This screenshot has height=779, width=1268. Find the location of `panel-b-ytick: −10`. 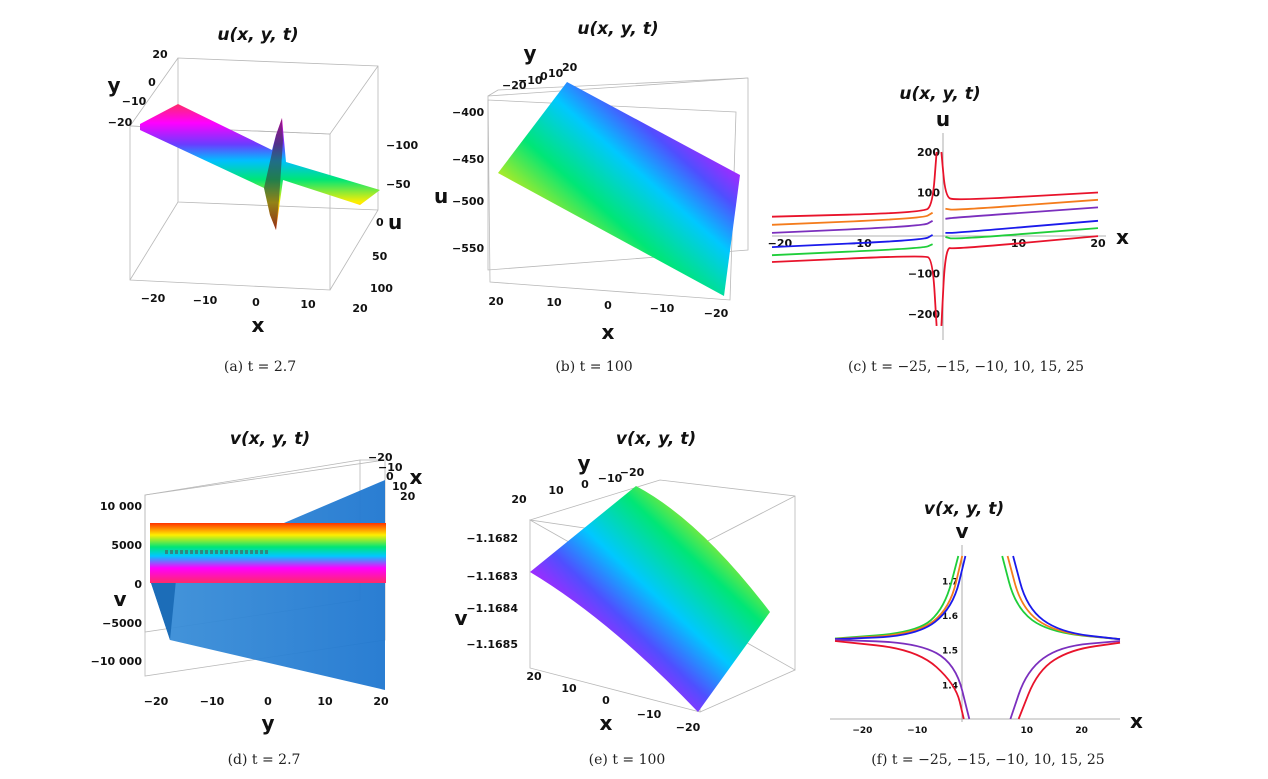

panel-b-ytick: −10 is located at coordinates (530, 80).